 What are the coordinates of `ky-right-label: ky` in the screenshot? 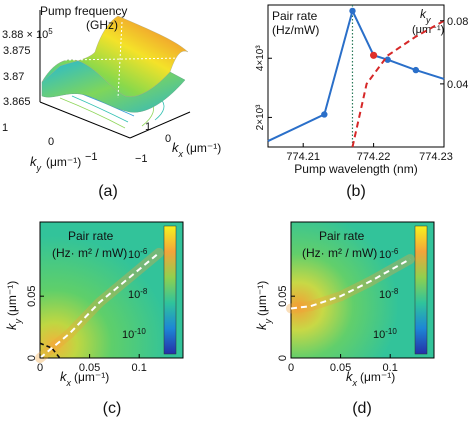 It's located at (425, 16).